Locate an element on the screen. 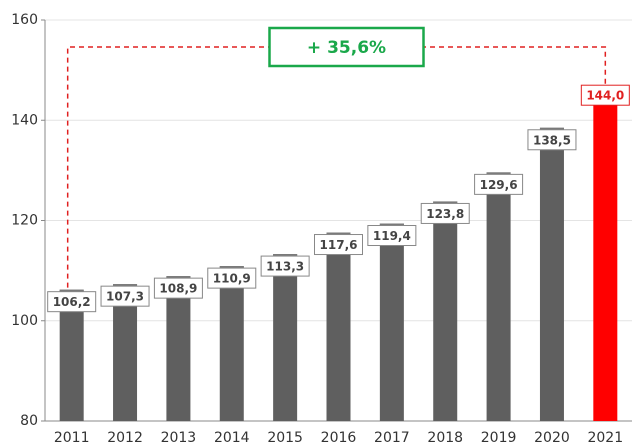 The height and width of the screenshot is (447, 635). value-label: 129,6 is located at coordinates (499, 185).